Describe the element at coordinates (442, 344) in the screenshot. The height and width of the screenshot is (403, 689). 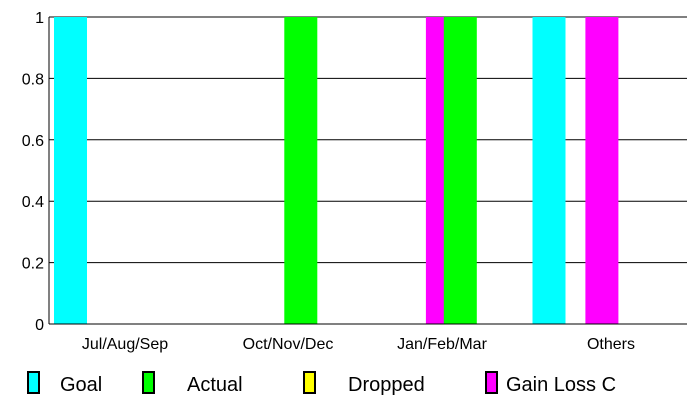
I see `x-category-label: Jan/Feb/Mar` at that location.